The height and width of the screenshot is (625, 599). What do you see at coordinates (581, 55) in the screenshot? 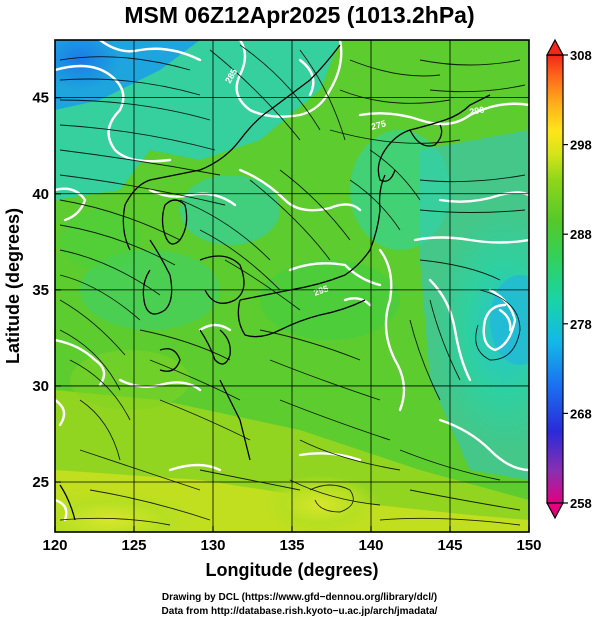
I see `colorbar-tick-label: 308` at bounding box center [581, 55].